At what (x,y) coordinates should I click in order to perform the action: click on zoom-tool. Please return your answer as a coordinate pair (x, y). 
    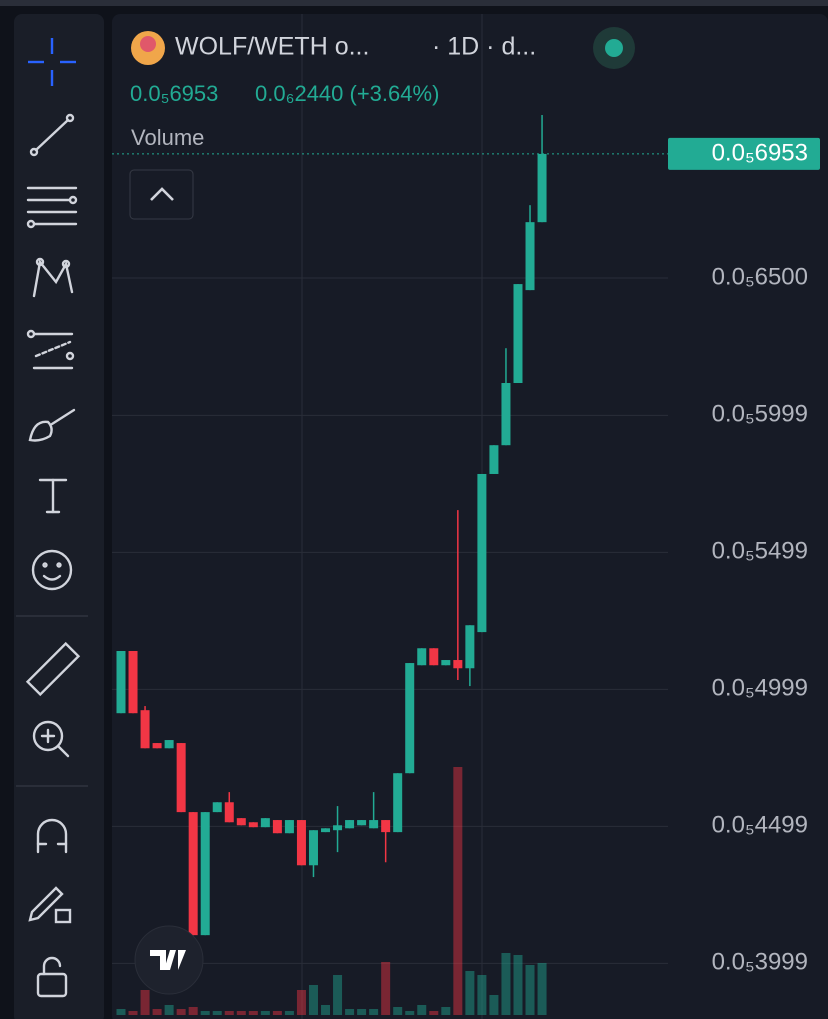
    Looking at the image, I should click on (51, 739).